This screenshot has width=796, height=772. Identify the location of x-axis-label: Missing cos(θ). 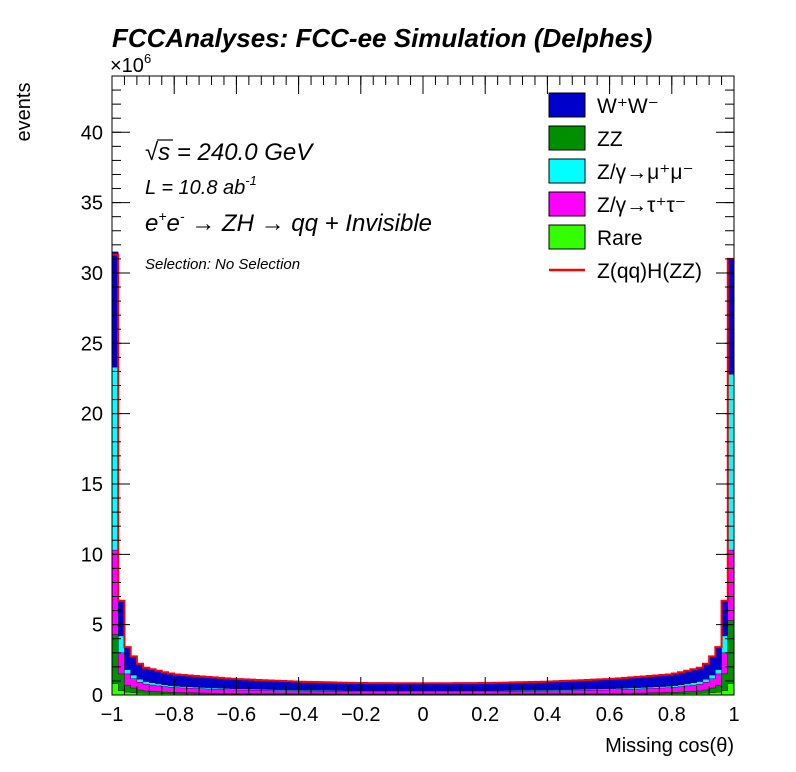
(669, 746).